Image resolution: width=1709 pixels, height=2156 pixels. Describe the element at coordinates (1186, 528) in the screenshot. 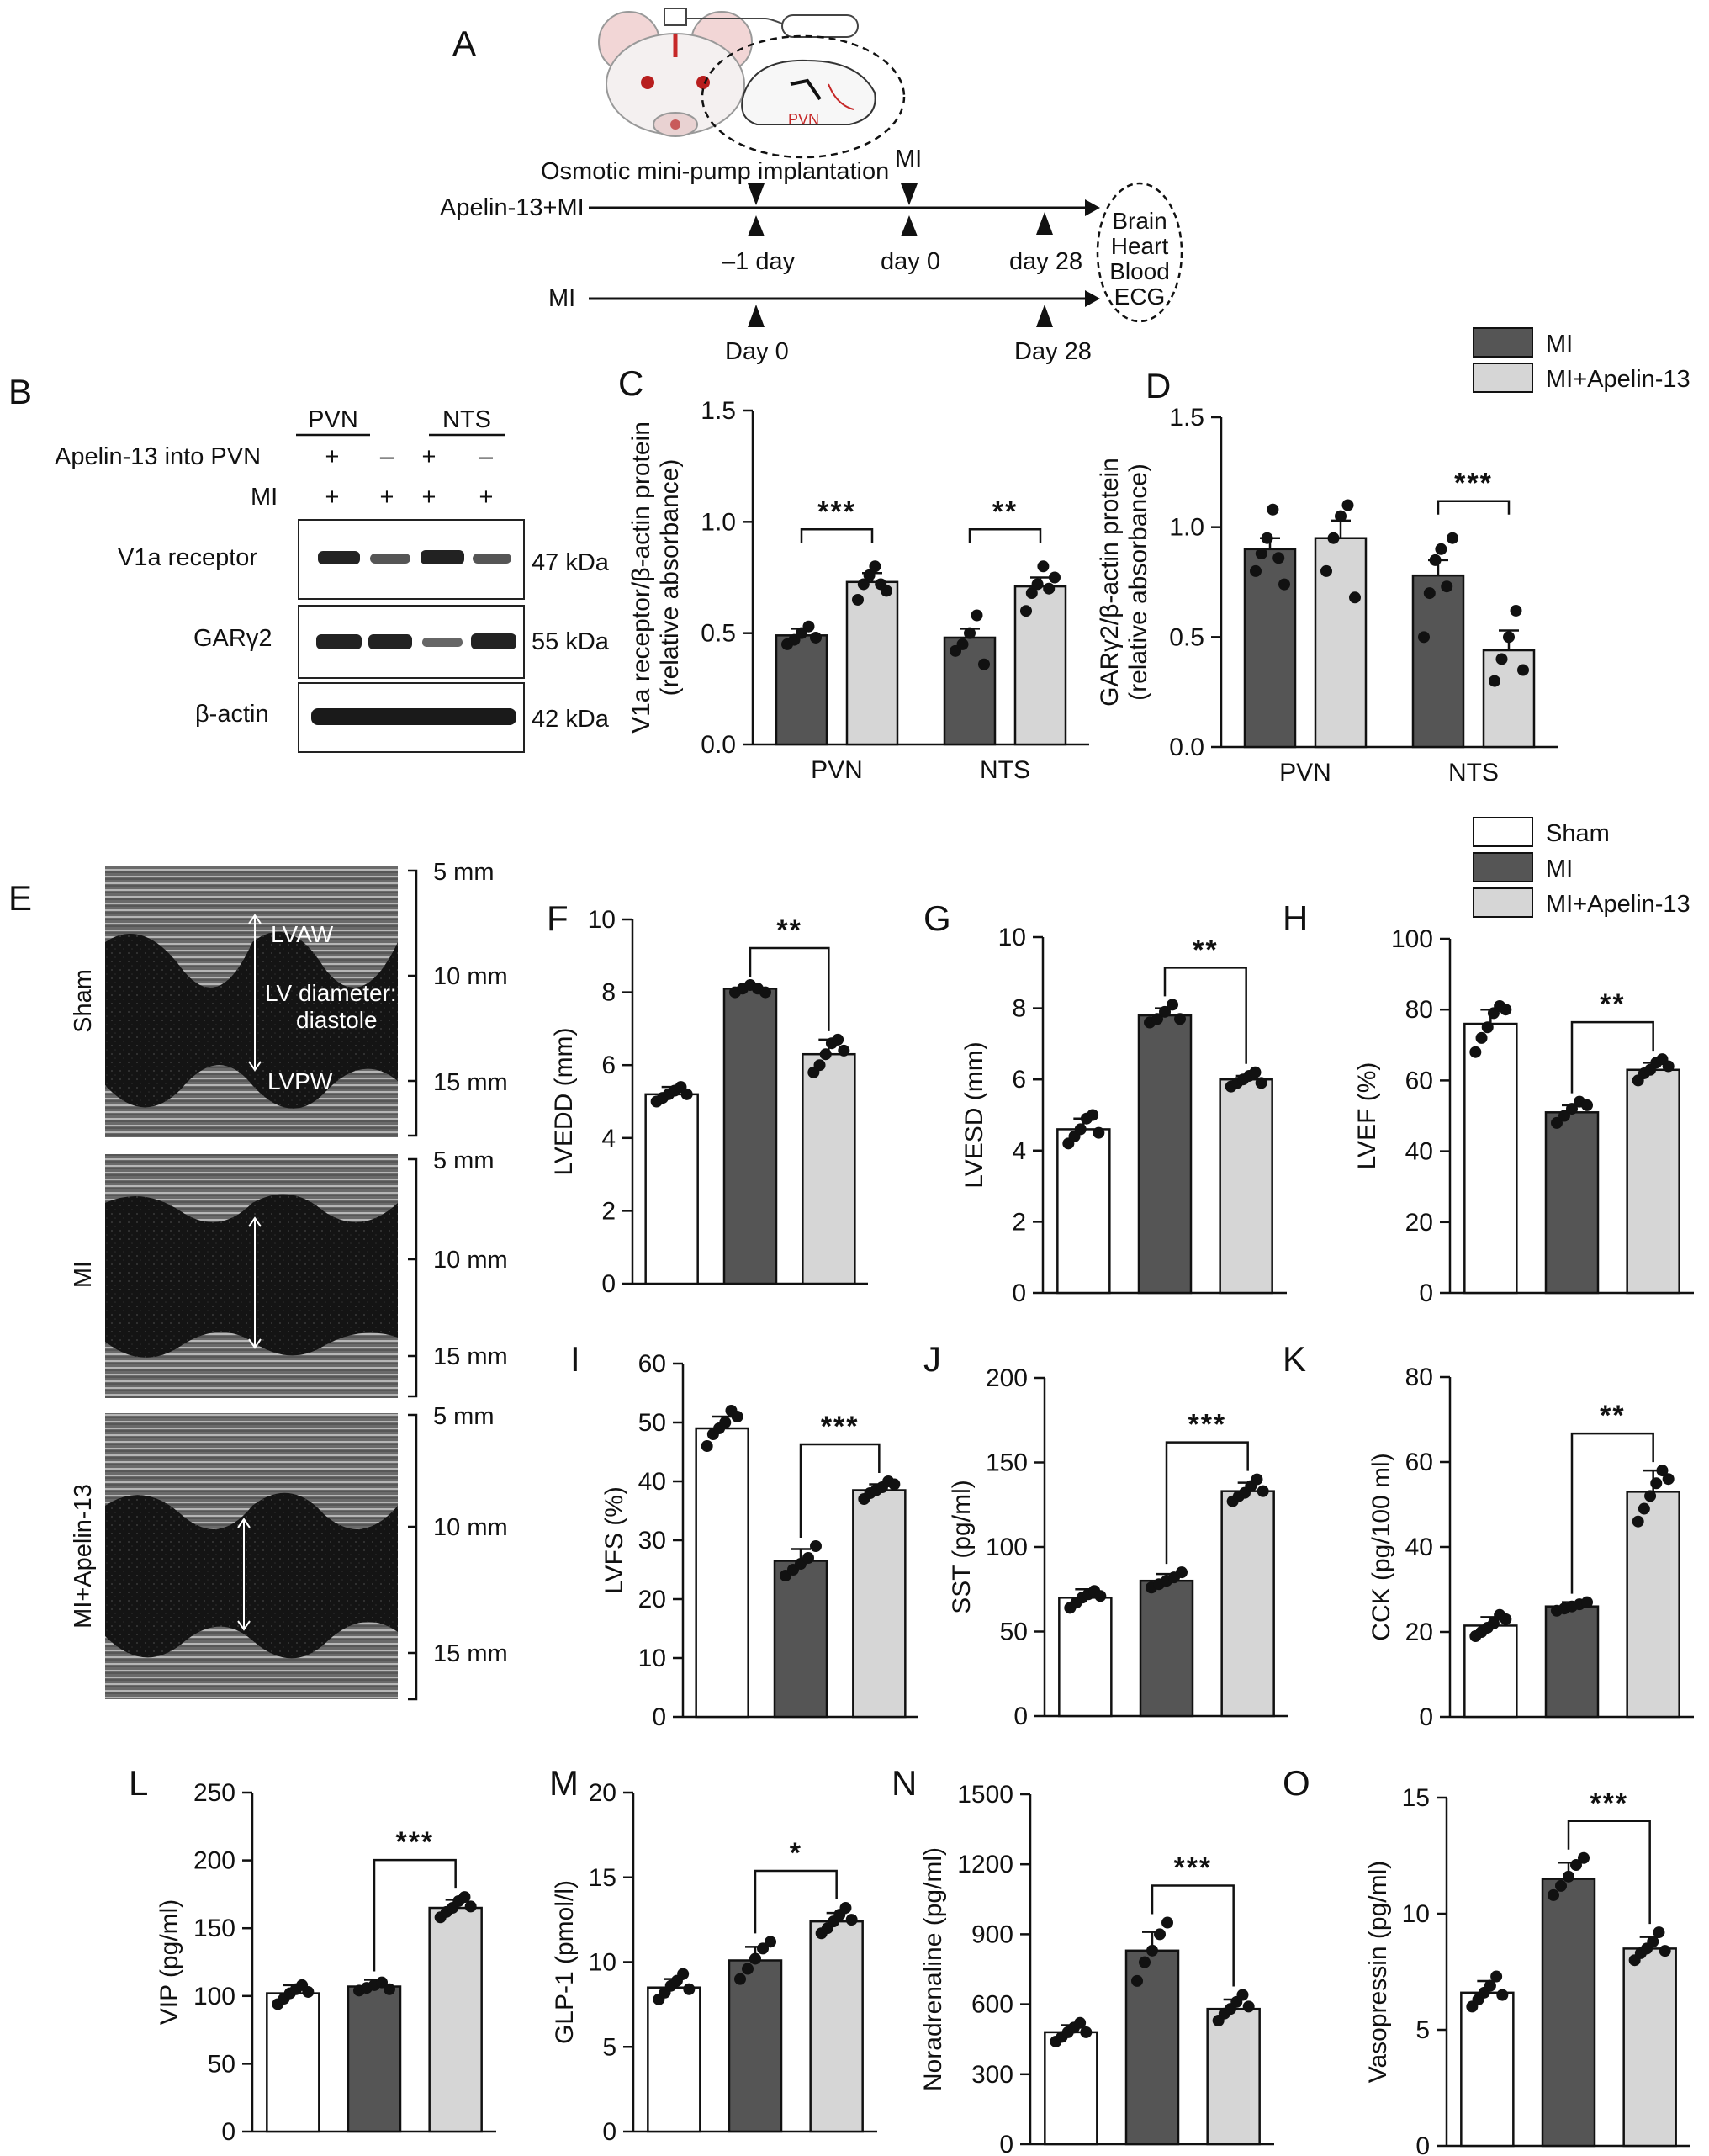

I see `y-tick-label: 1.0` at that location.